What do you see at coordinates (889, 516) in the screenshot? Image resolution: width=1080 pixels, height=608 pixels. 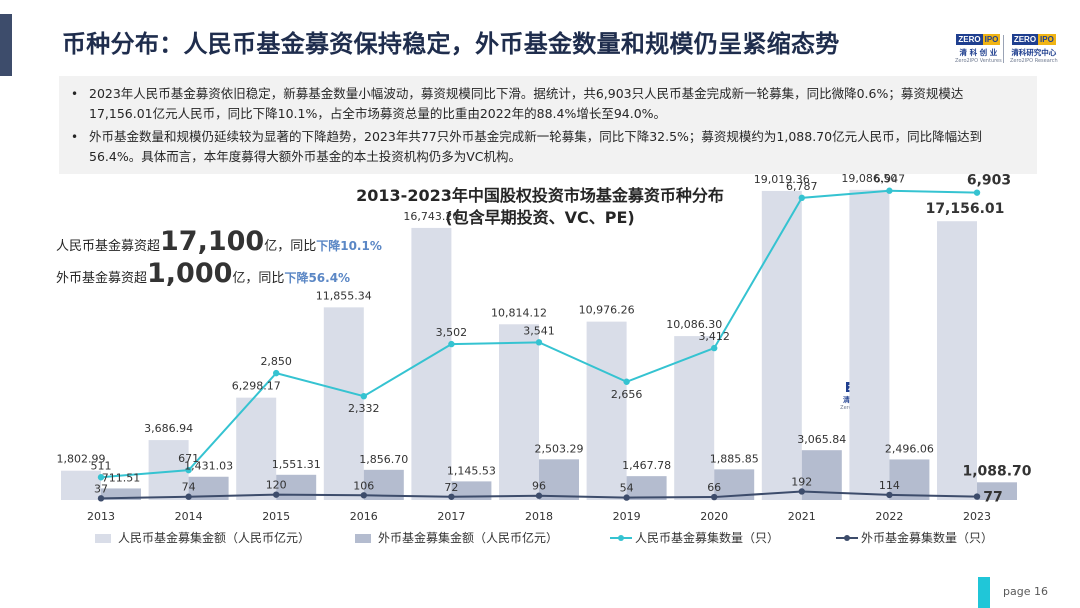 I see `x-tick-label: 2022` at bounding box center [889, 516].